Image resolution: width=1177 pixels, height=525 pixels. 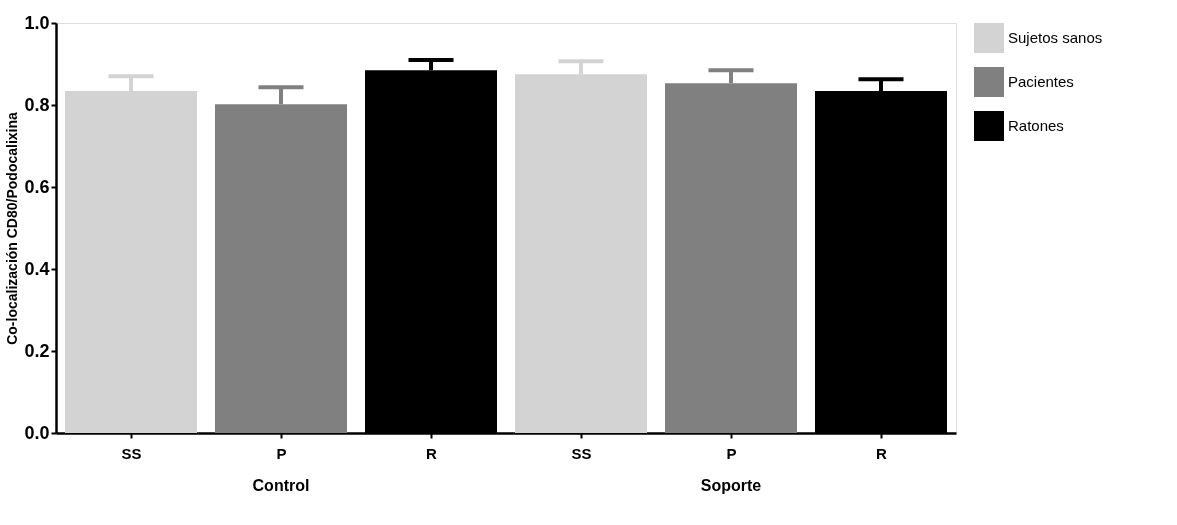 What do you see at coordinates (37, 22) in the screenshot?
I see `y-tick-label: 1.0` at bounding box center [37, 22].